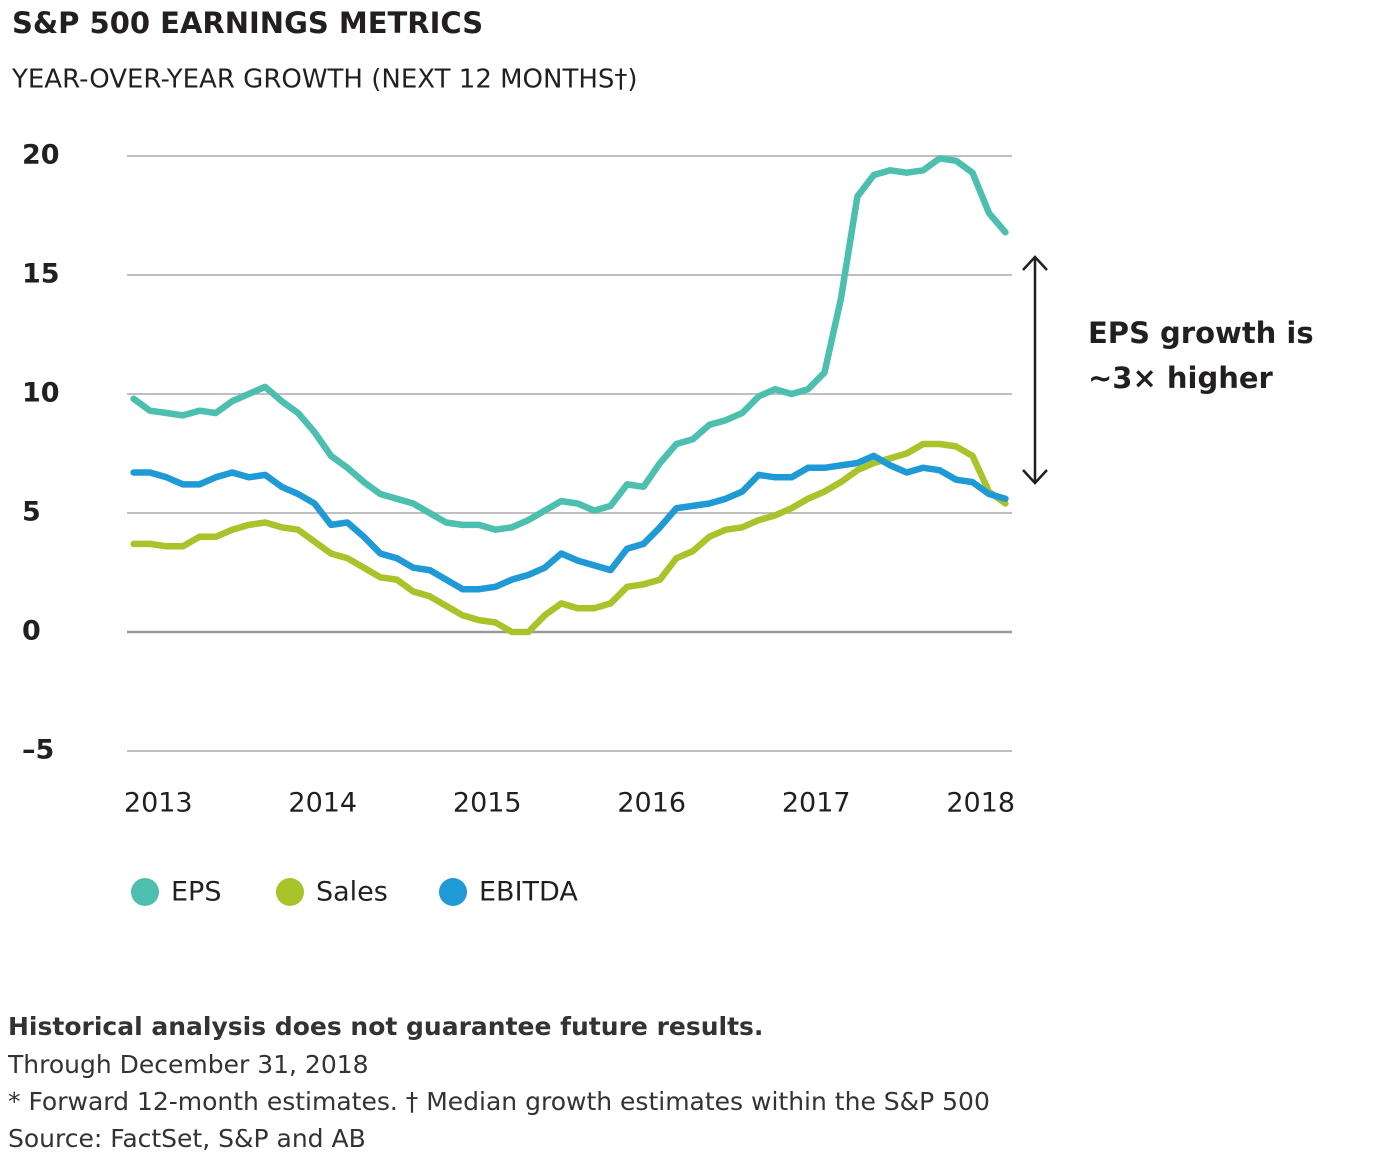 This screenshot has width=1375, height=1158. Describe the element at coordinates (816, 803) in the screenshot. I see `x-tick-label: 2017` at that location.